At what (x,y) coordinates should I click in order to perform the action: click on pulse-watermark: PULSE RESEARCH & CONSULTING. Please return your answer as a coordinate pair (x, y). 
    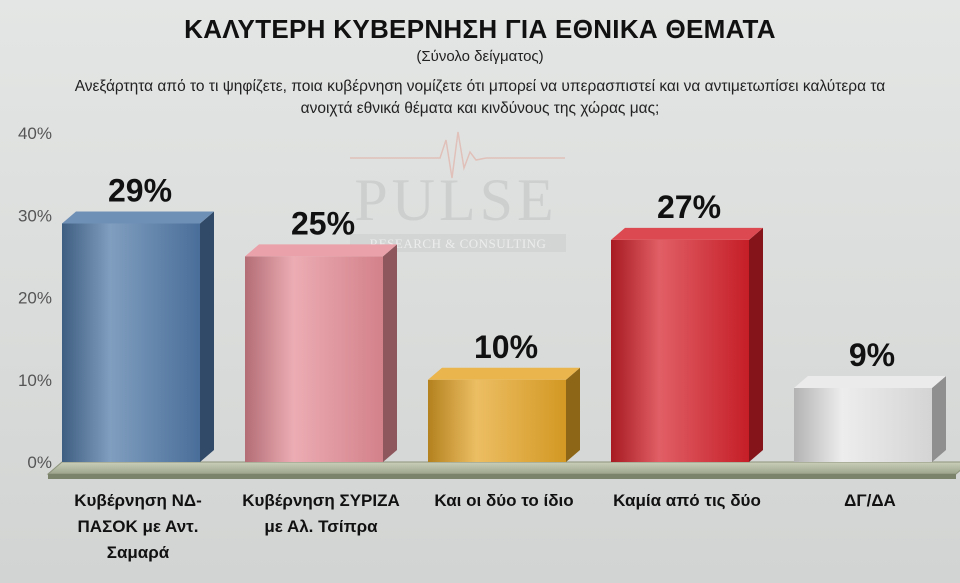
    Looking at the image, I should click on (458, 191).